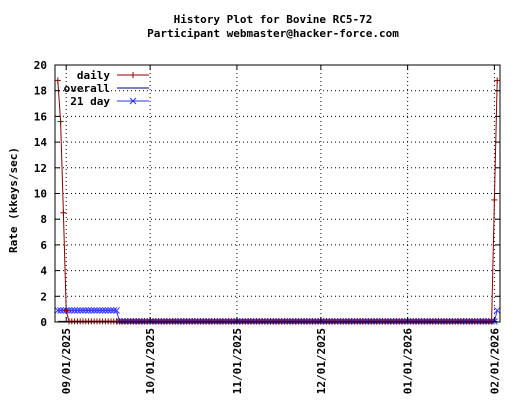 The image size is (520, 400). Describe the element at coordinates (273, 33) in the screenshot. I see `chart-subtitle: Participant webmaster@hacker-force.com` at that location.